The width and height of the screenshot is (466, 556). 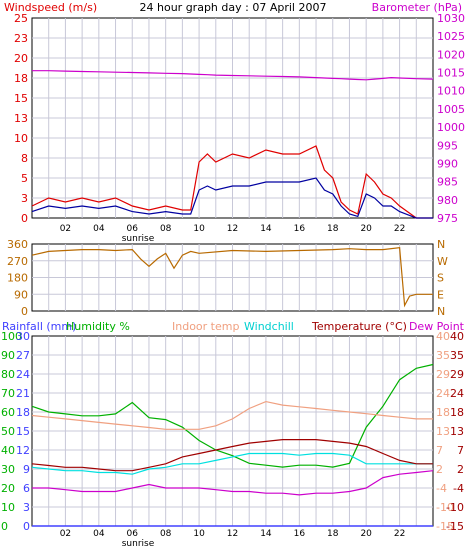 I want to click on barometer-tick-label: 980, so click(x=447, y=200).